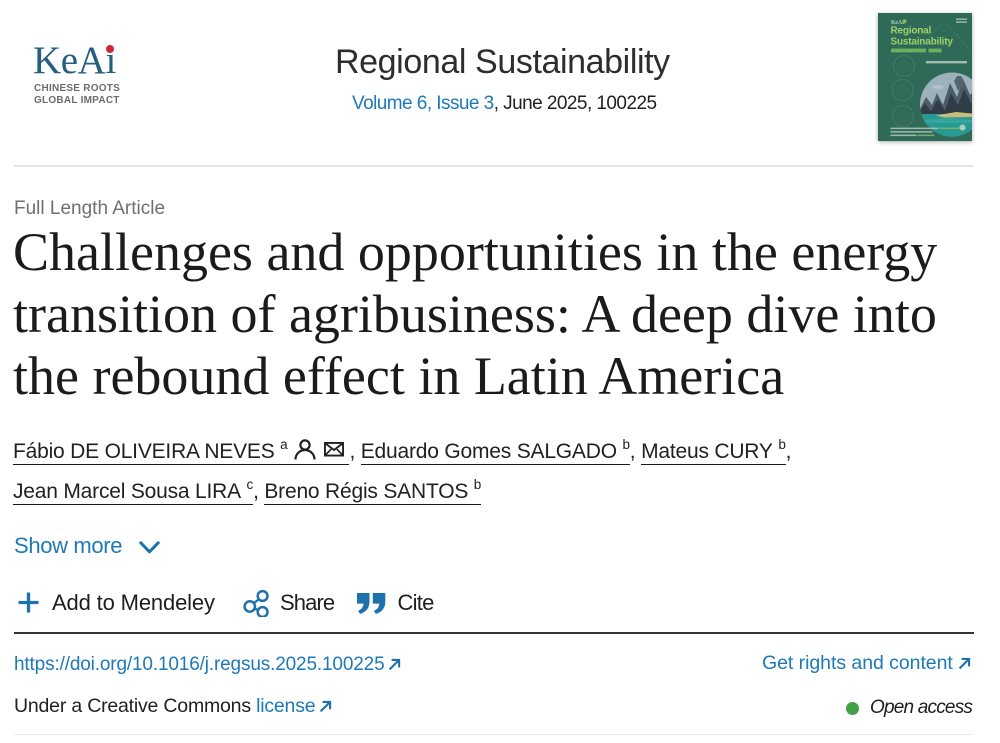  What do you see at coordinates (922, 41) in the screenshot?
I see `svg-text: Sustainability` at bounding box center [922, 41].